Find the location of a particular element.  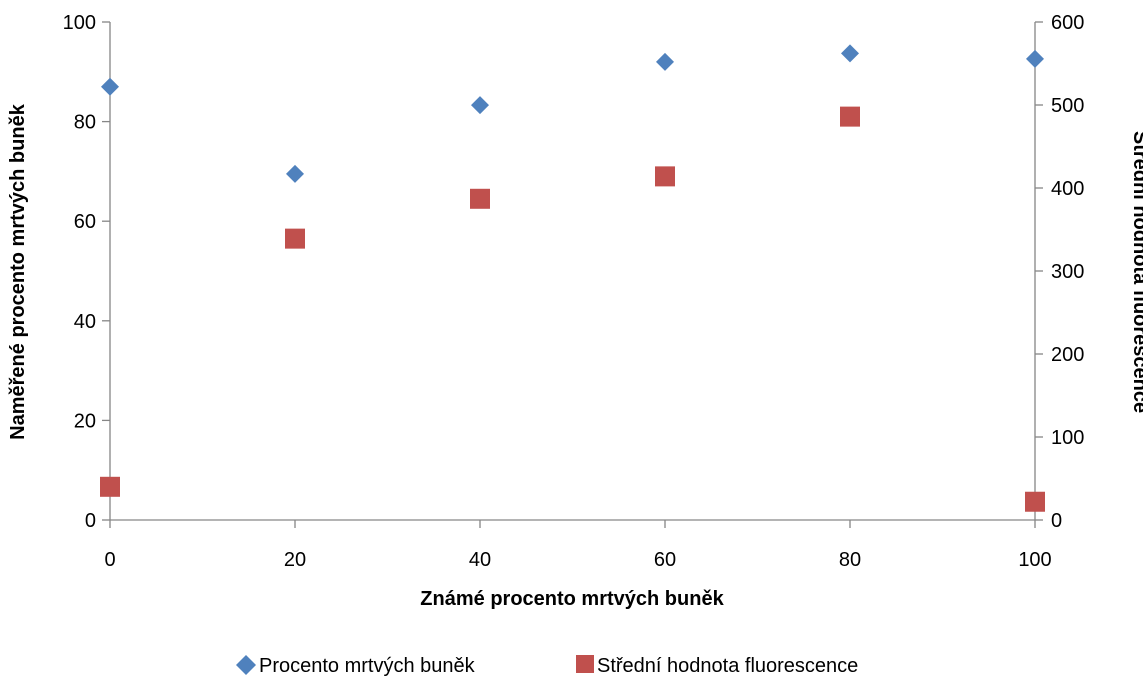

x-tick-label: 80 is located at coordinates (850, 560).